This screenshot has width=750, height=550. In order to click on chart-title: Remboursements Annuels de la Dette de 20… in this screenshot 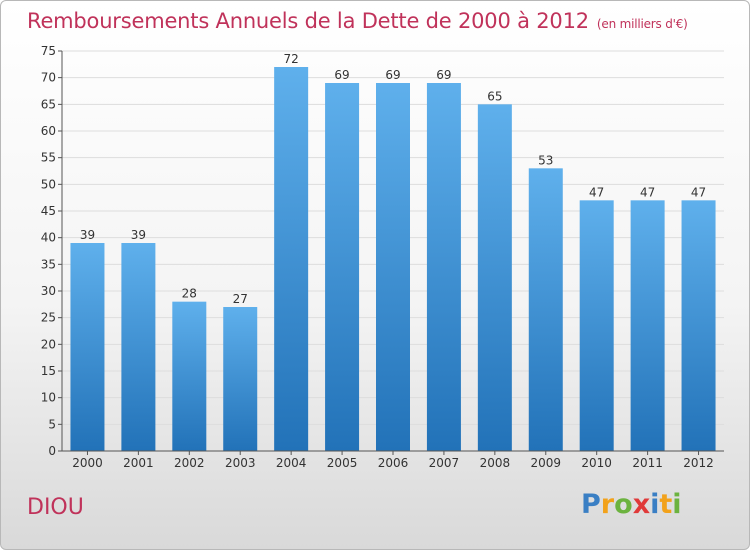, I will do `click(357, 21)`.